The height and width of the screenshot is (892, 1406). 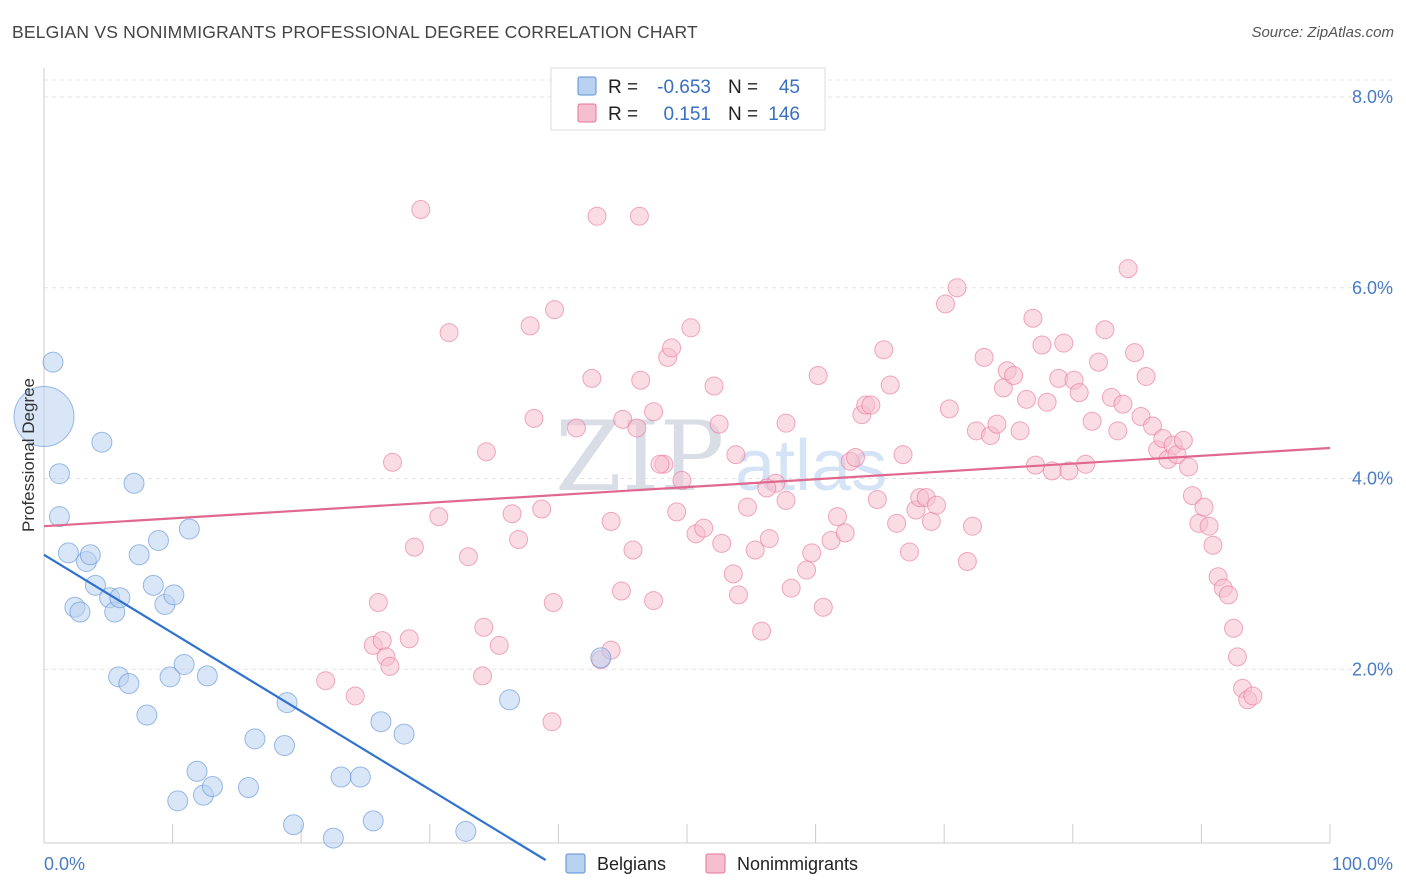 What do you see at coordinates (784, 114) in the screenshot?
I see `legend-n-value-2: 146` at bounding box center [784, 114].